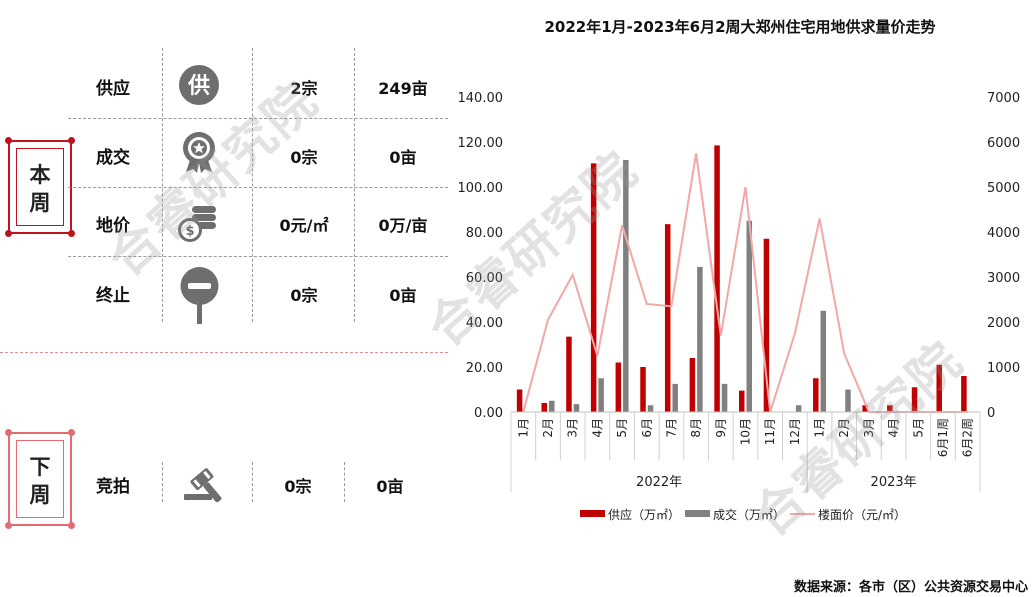 The height and width of the screenshot is (597, 1036). I want to click on next-week-badge: 下 周, so click(40, 479).